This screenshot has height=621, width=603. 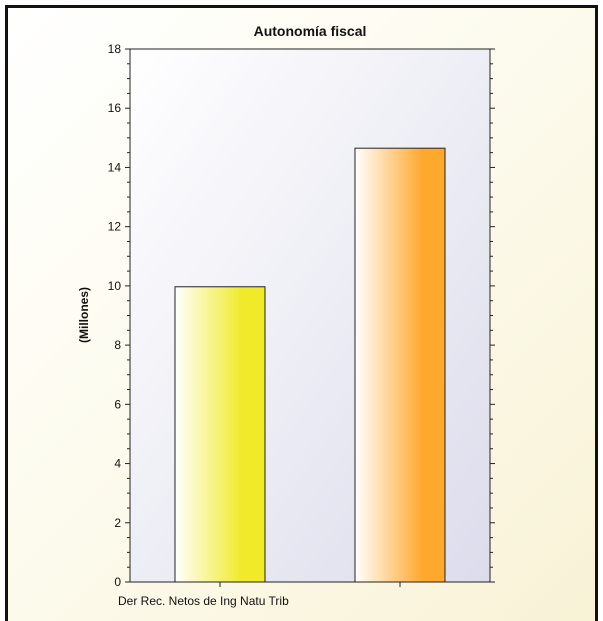 What do you see at coordinates (117, 582) in the screenshot?
I see `y-tick-label: 0` at bounding box center [117, 582].